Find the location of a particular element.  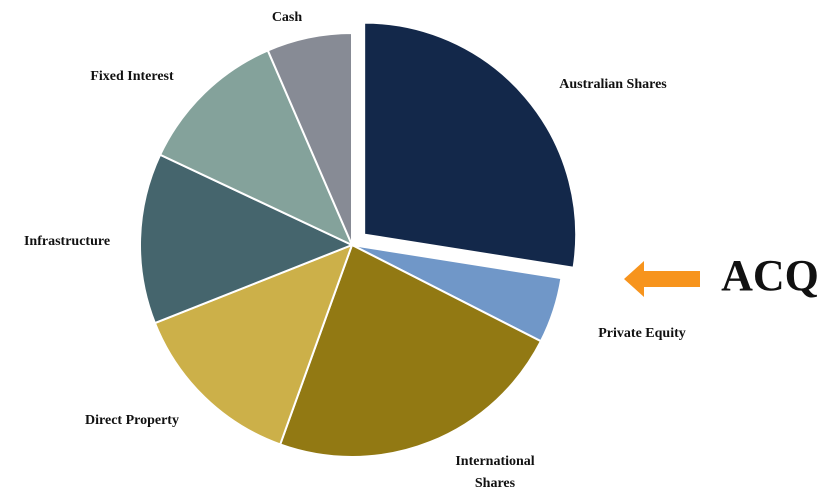

slice-label: Direct Property is located at coordinates (132, 420).